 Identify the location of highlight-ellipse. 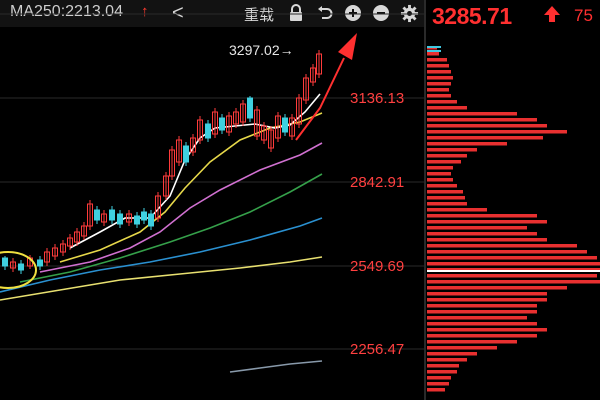
(18, 270).